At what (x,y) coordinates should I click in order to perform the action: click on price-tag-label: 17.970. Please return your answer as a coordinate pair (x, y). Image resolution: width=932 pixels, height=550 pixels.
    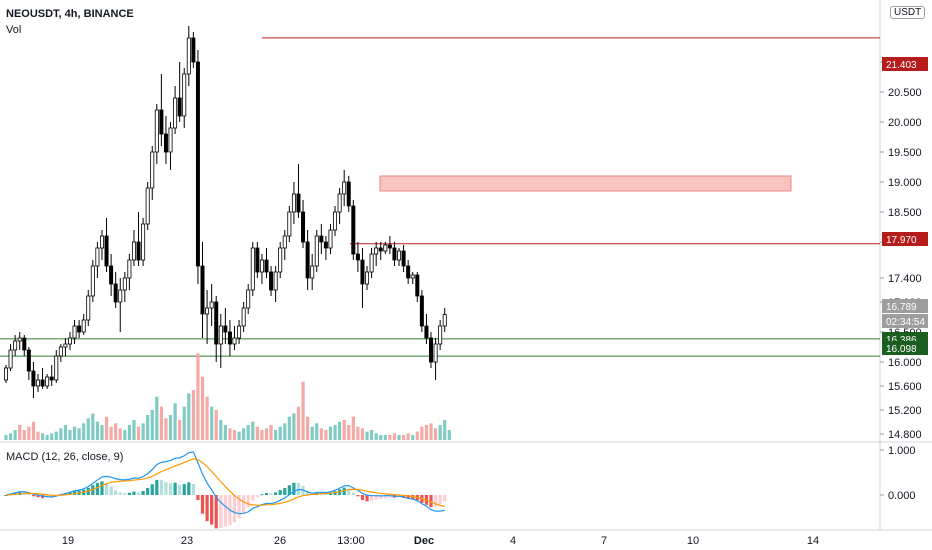
    Looking at the image, I should click on (901, 240).